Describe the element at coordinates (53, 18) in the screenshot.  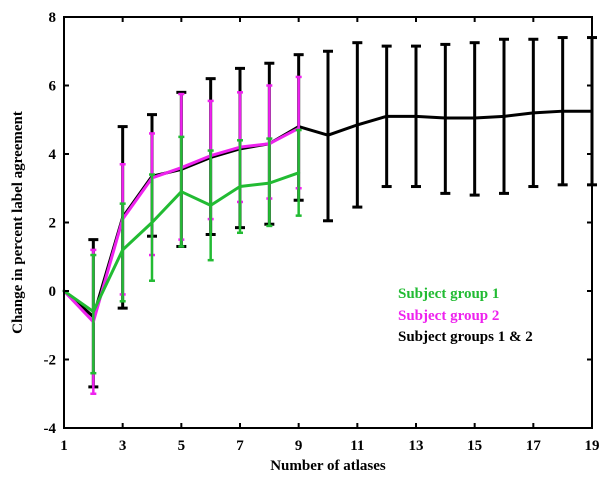
I see `y-tick-label-6: 8` at that location.